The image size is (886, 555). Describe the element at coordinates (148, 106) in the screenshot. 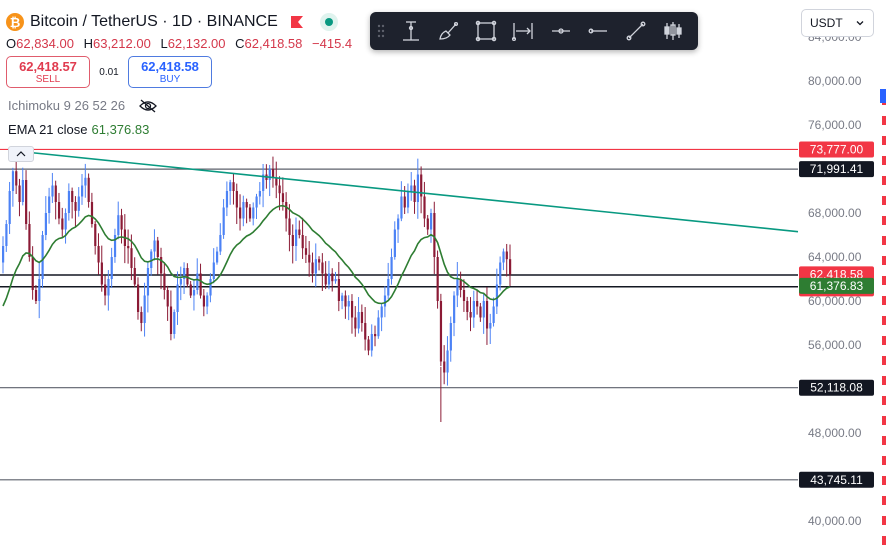

I see `eye-off-icon` at that location.